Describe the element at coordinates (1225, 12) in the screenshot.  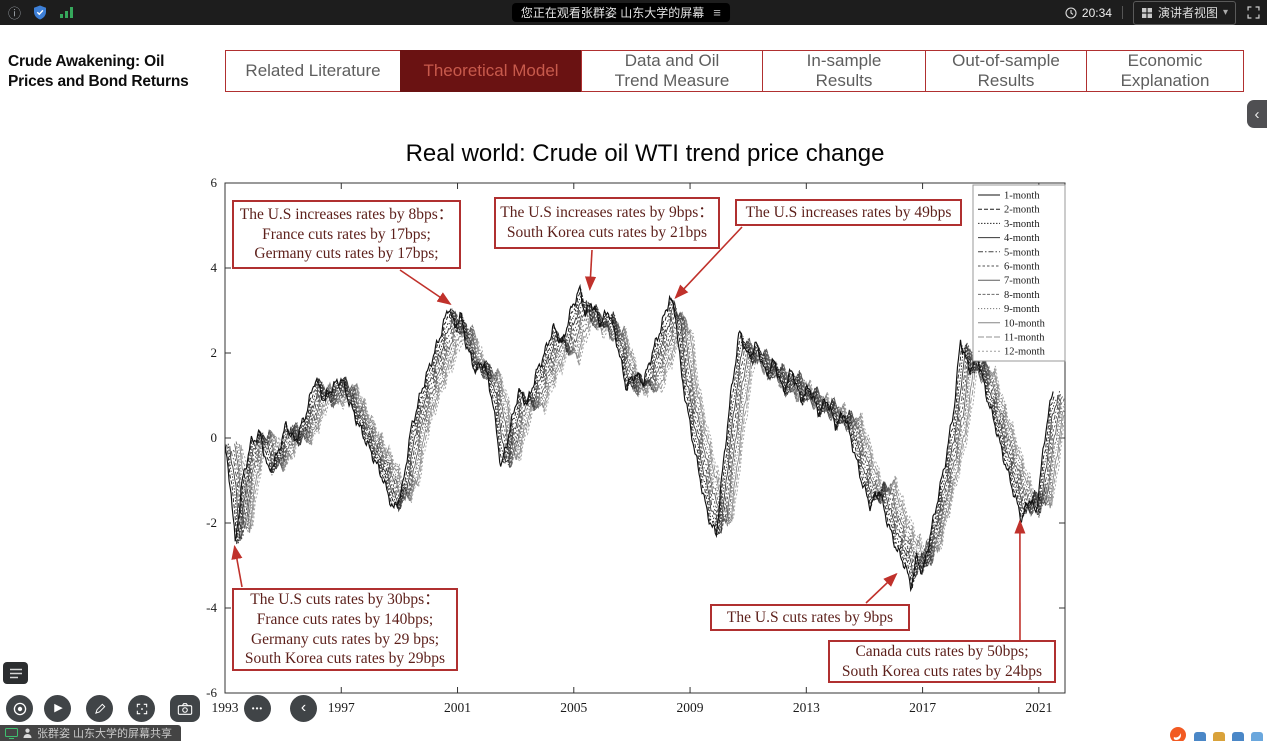
I see `chevron-down-icon: ▾` at that location.